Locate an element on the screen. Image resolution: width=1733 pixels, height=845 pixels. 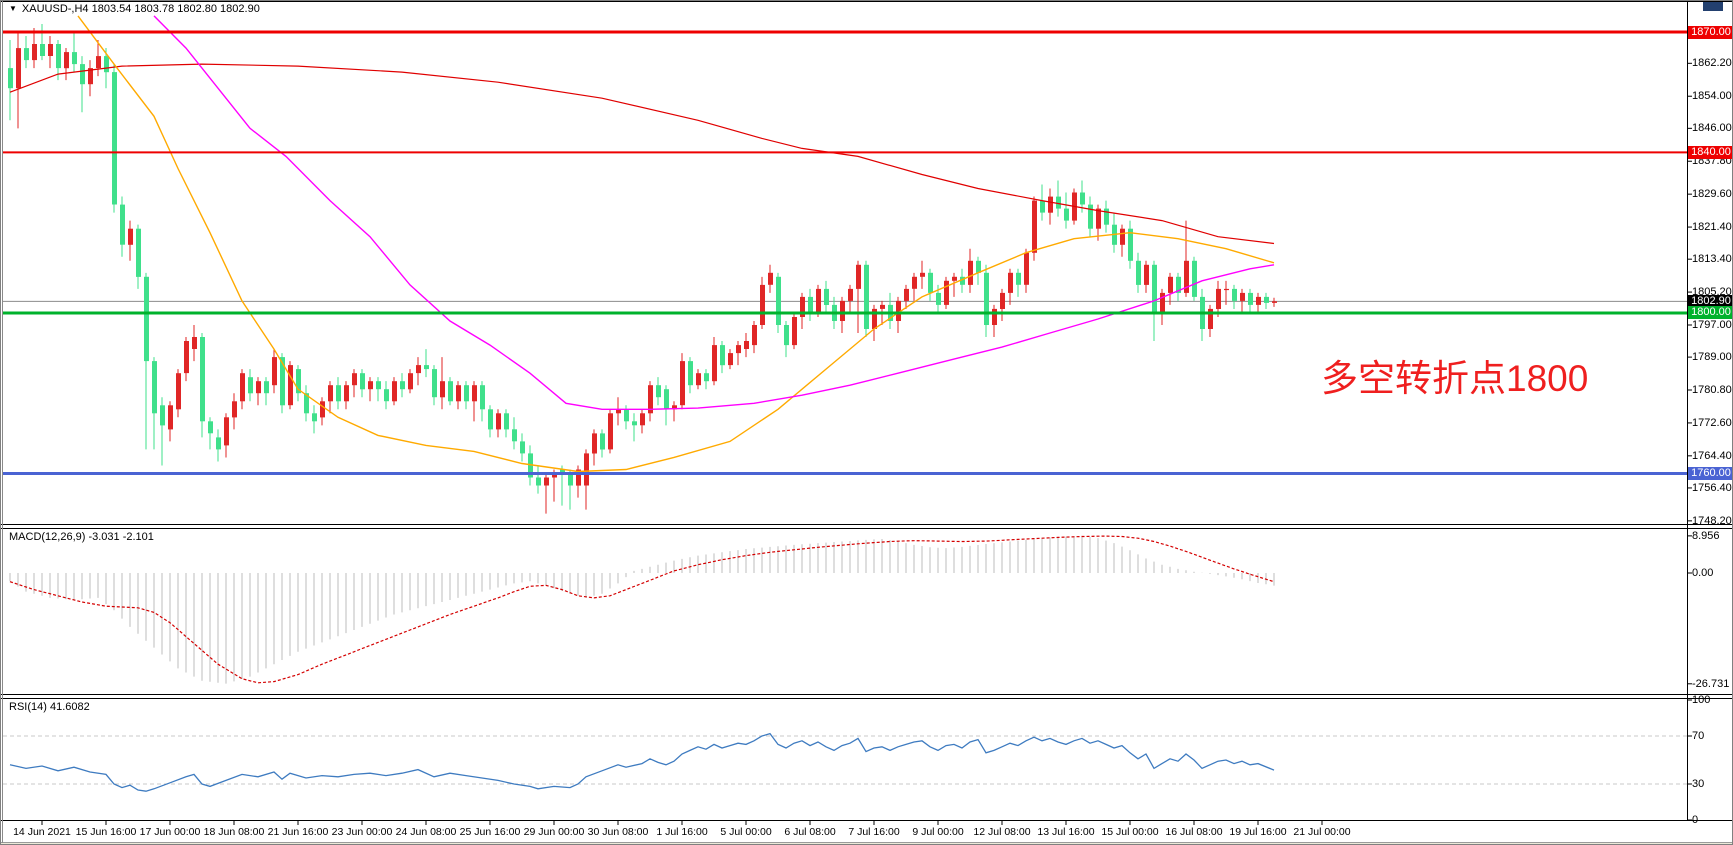
time-axis-label: 12 Jul 08:00 is located at coordinates (1002, 832).